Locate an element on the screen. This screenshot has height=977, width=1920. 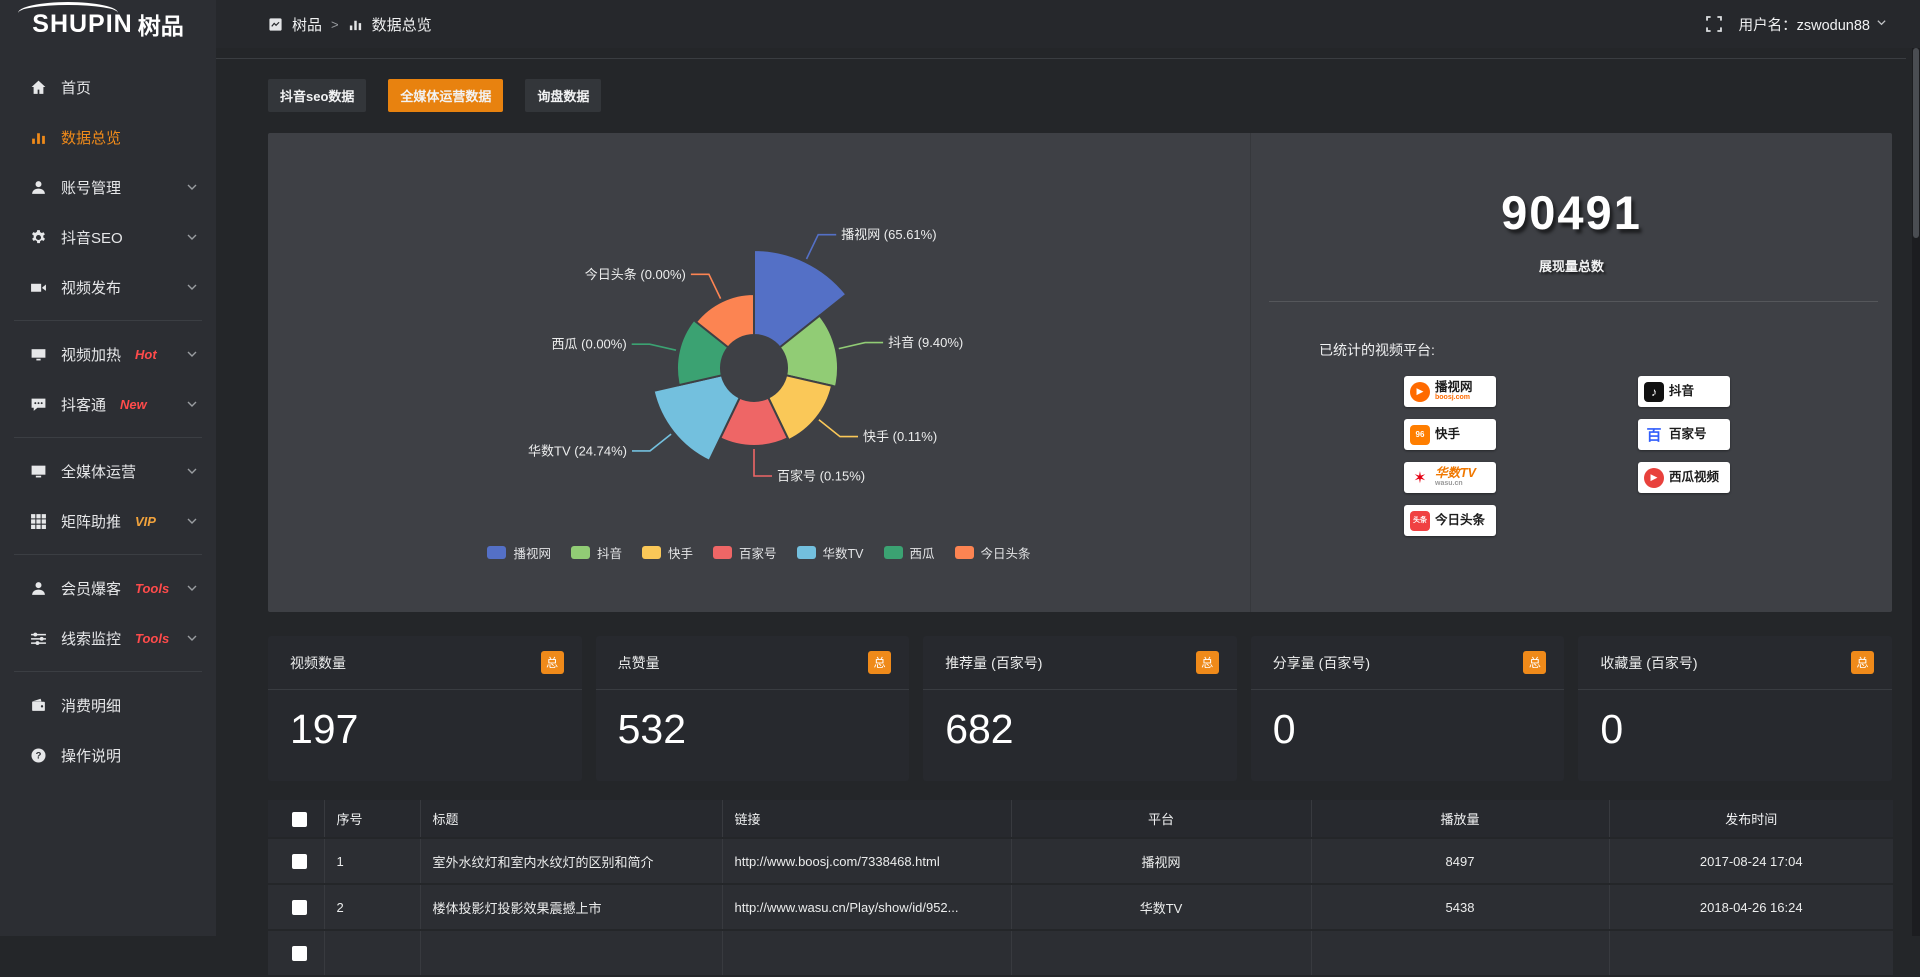
badge-column: ♪ 抖音 百 百家号 ▶ 西瓜视频 is located at coordinates (1684, 456).